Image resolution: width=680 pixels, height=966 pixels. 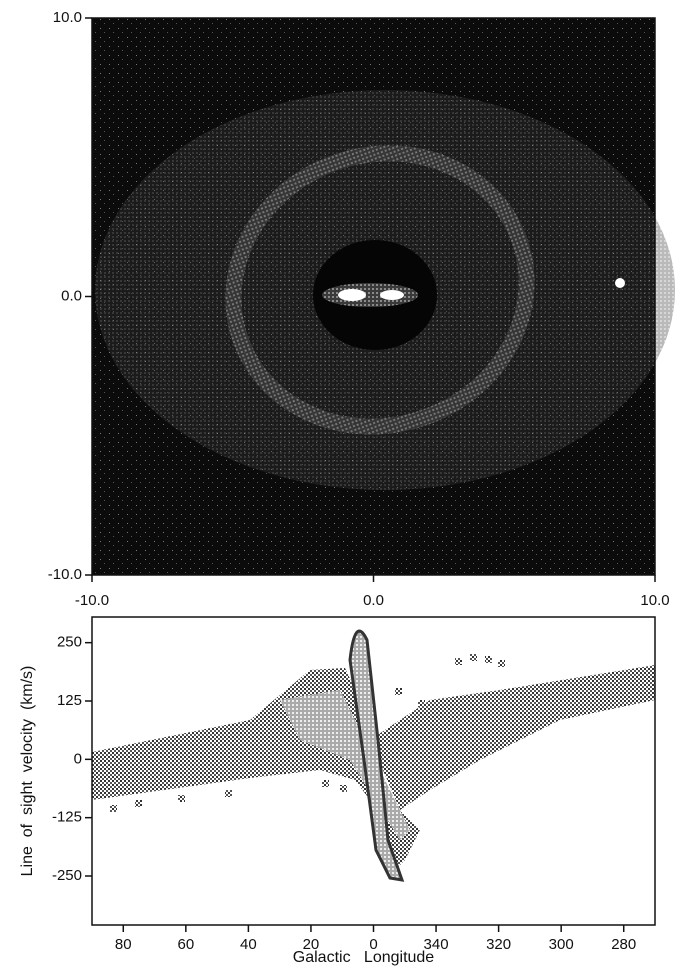 What do you see at coordinates (561, 944) in the screenshot?
I see `x-tick-label: 300` at bounding box center [561, 944].